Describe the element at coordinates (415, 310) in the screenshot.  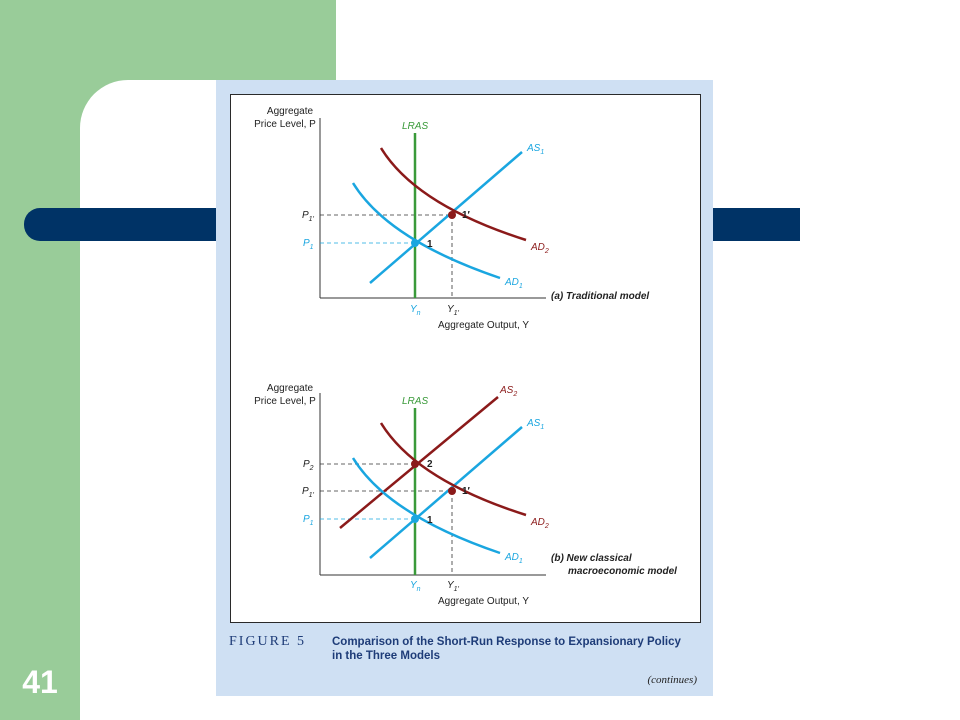
I see `panel-a-yn-label: Yn` at that location.